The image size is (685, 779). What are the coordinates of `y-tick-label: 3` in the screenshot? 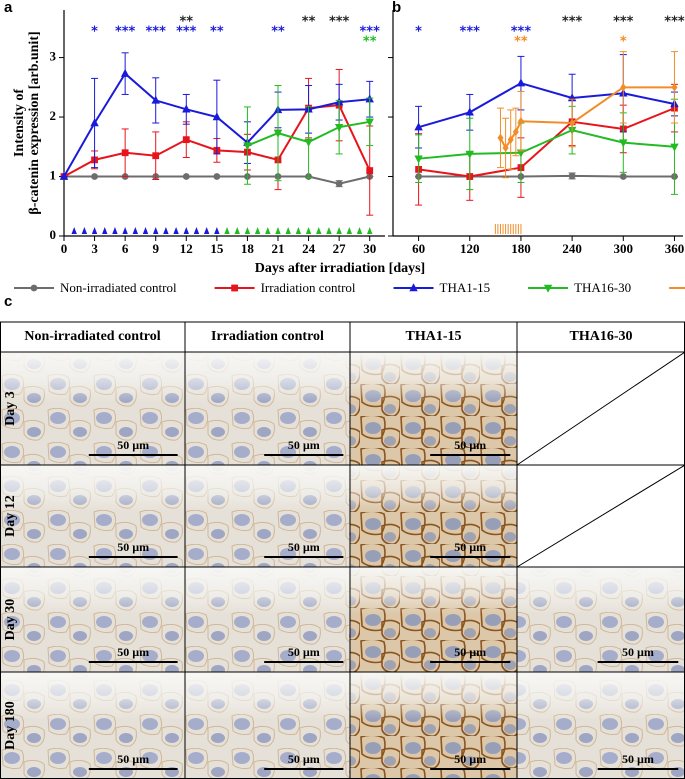 It's located at (53, 56).